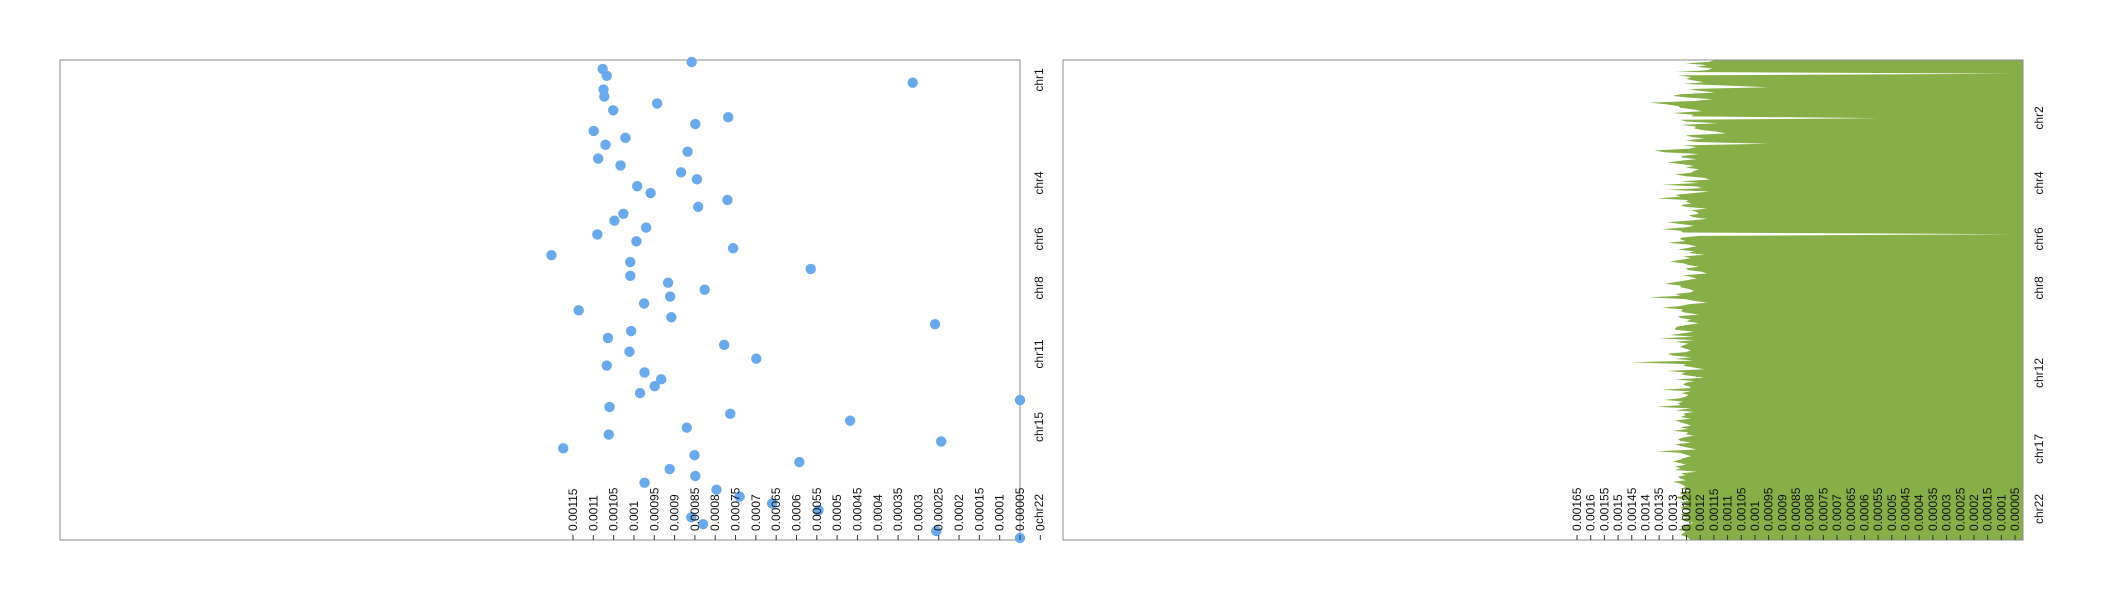  Describe the element at coordinates (1039, 353) in the screenshot. I see `chromosome-label: chr11` at that location.